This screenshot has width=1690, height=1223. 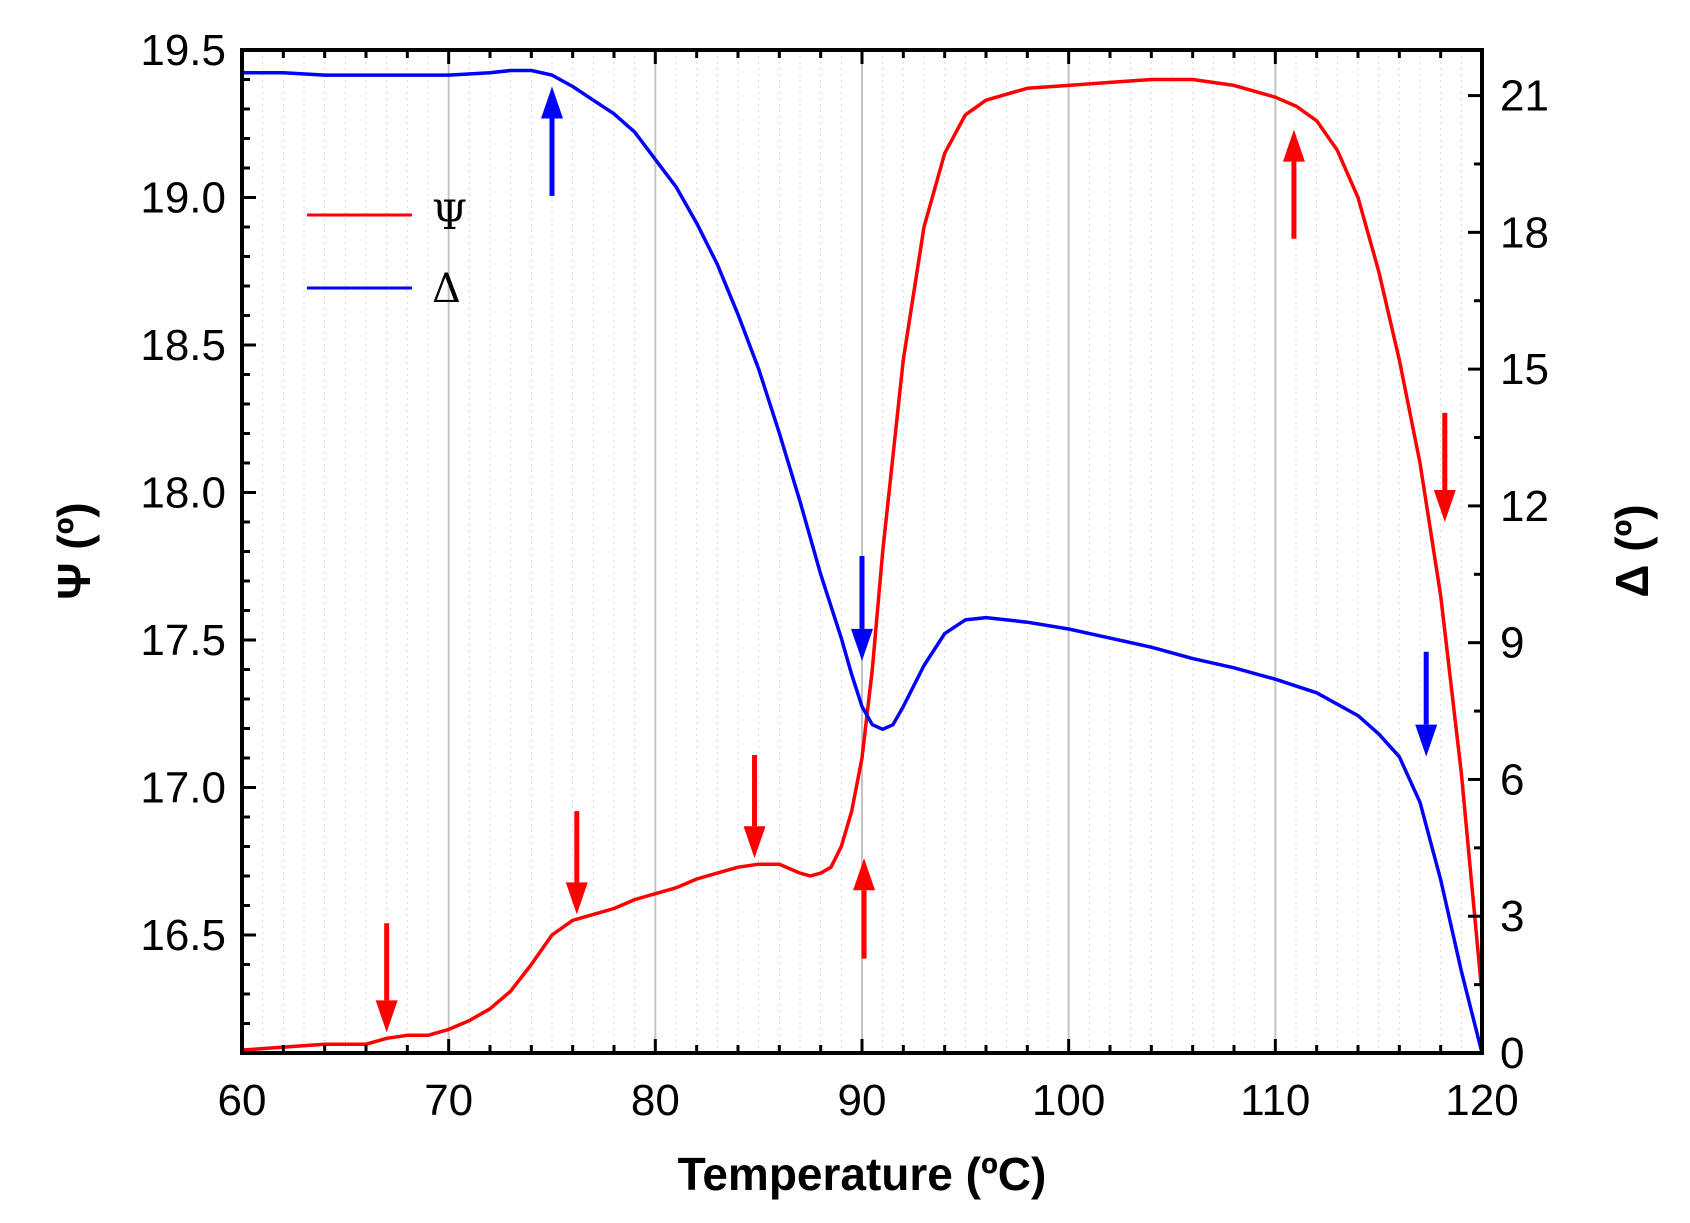 I want to click on x-tick-label: 60, so click(x=242, y=1100).